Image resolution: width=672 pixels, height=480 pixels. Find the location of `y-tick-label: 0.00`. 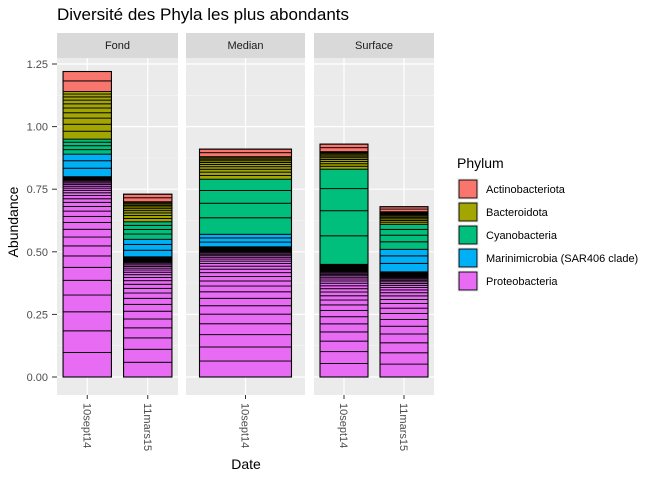

y-tick-label: 0.00 is located at coordinates (37, 378).